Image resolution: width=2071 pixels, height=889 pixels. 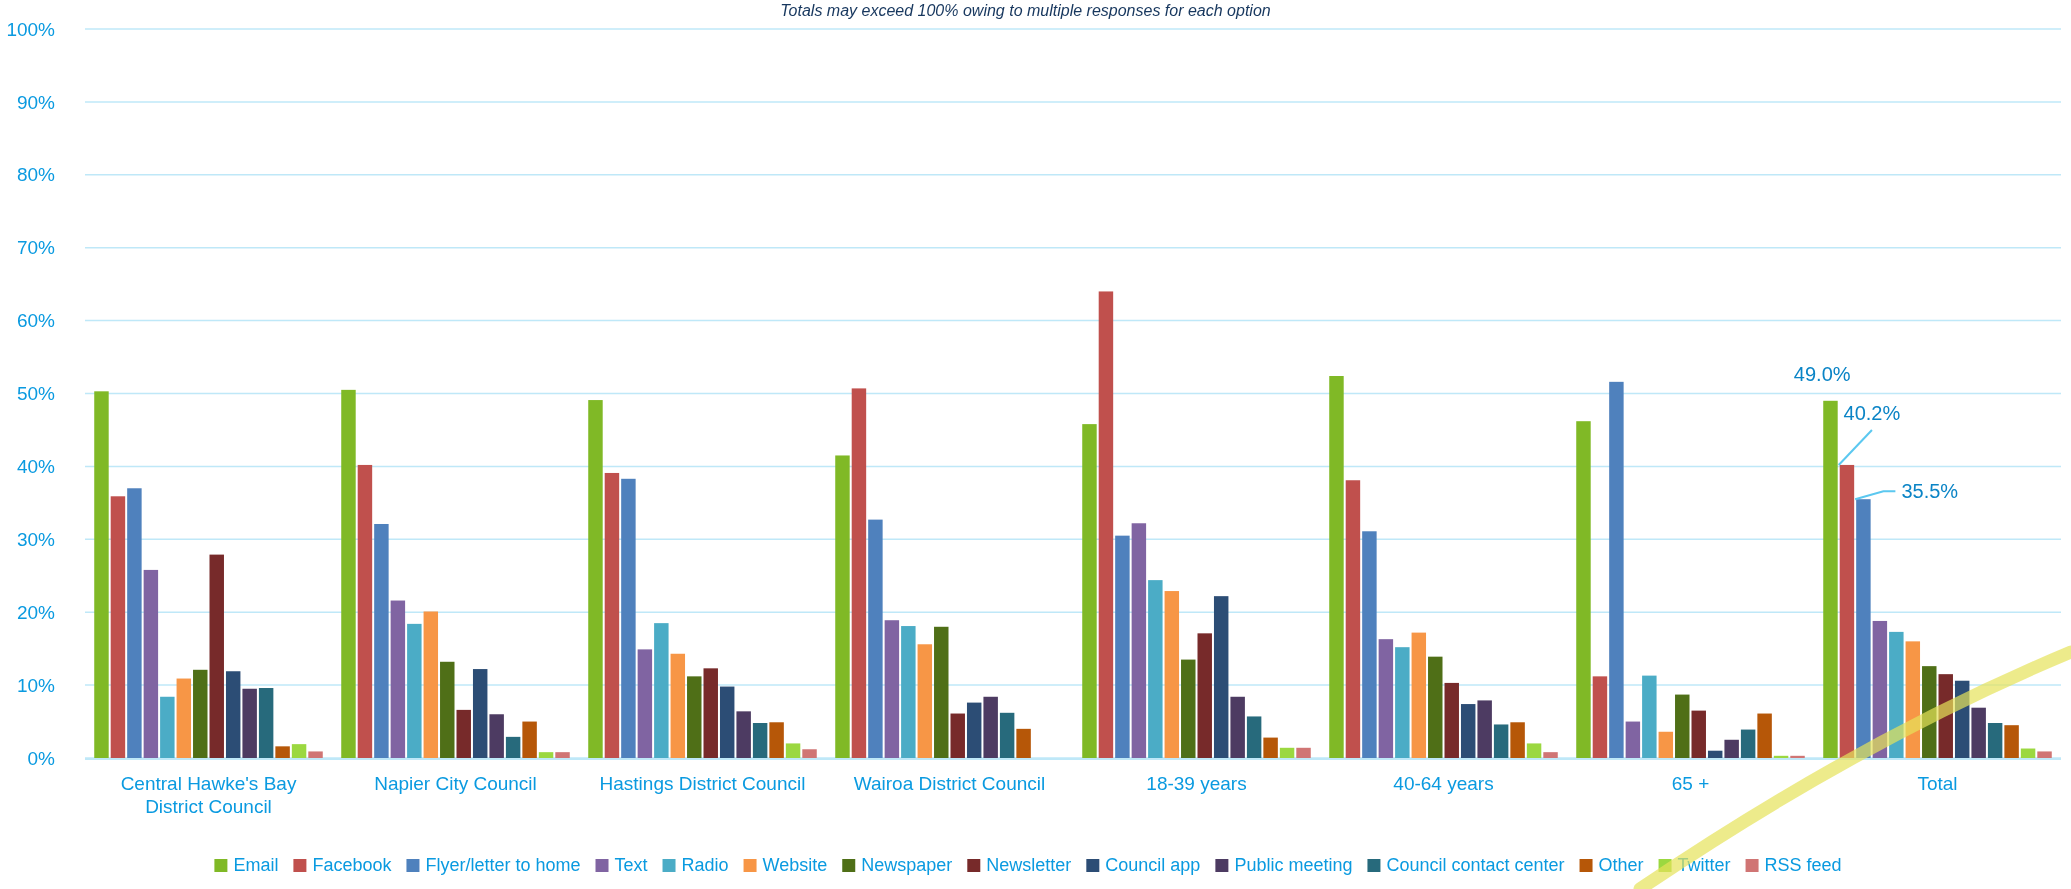 I want to click on y-tick-label: 100%, so click(x=31, y=29).